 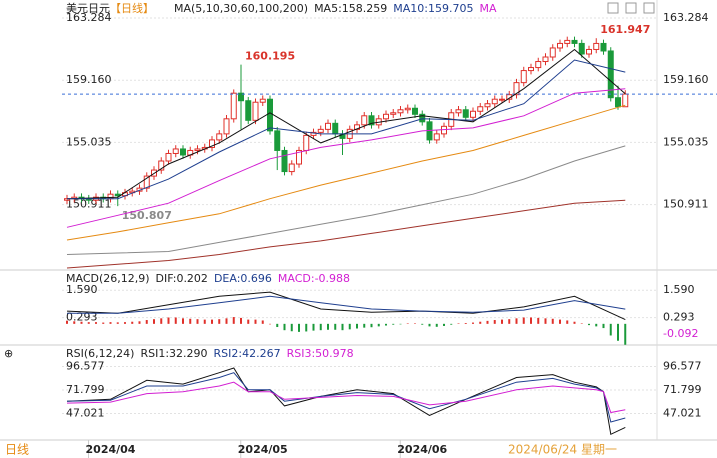 I want to click on x-tick-label: 2024/05, so click(x=263, y=449).